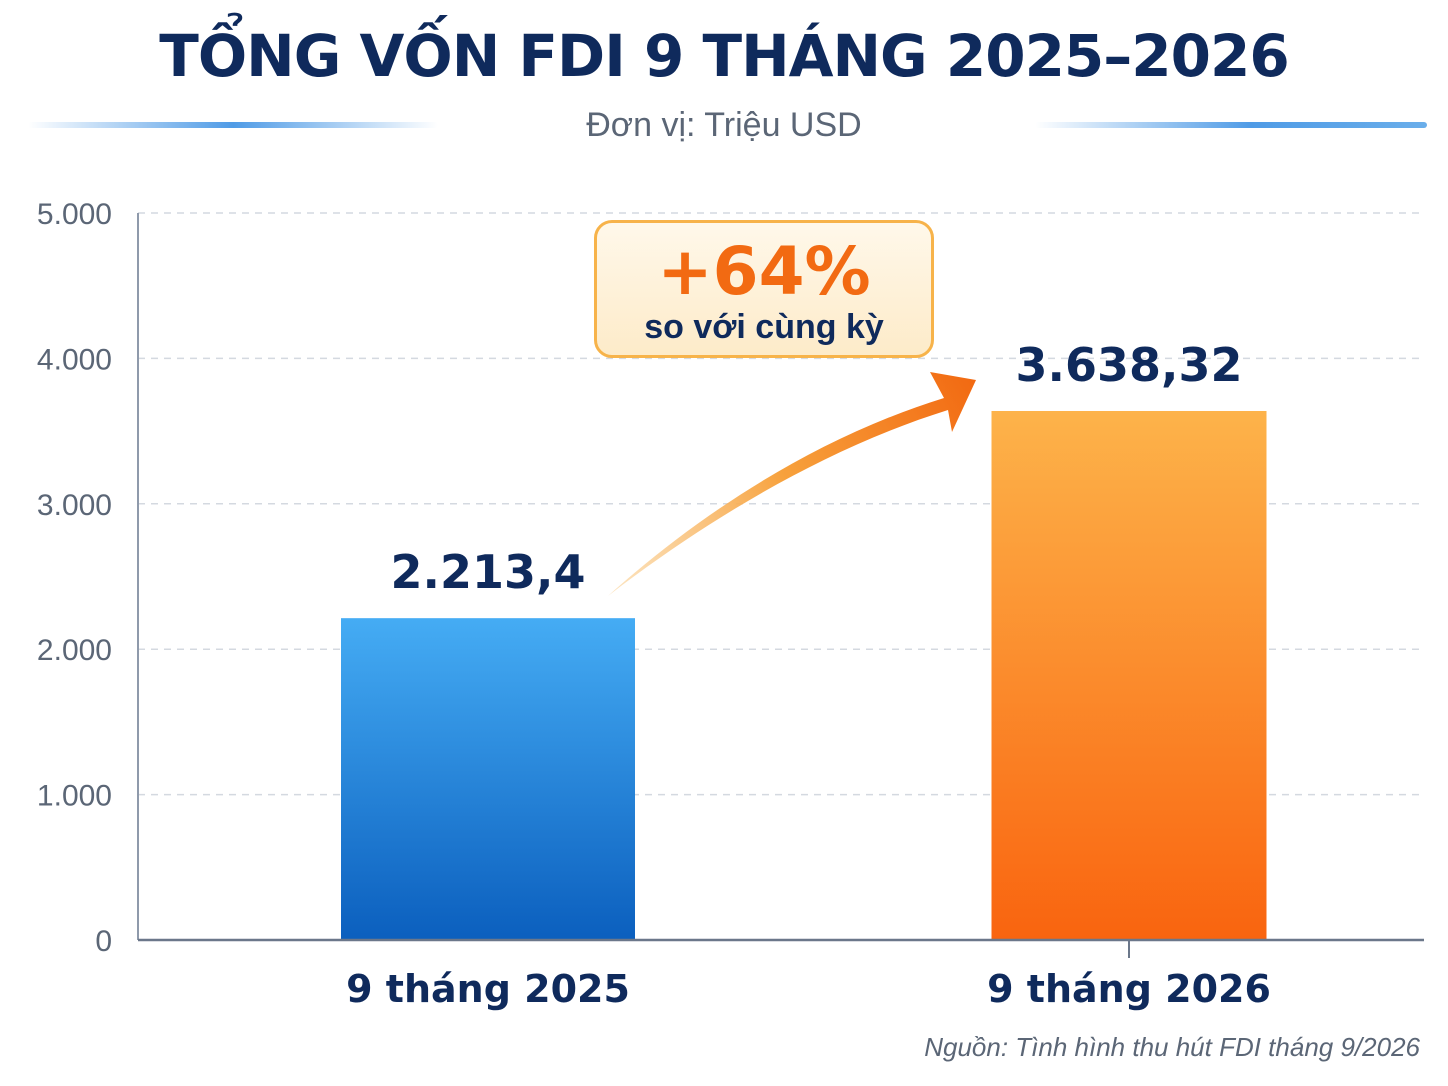  What do you see at coordinates (74, 505) in the screenshot?
I see `y-tick-label: 3.000` at bounding box center [74, 505].